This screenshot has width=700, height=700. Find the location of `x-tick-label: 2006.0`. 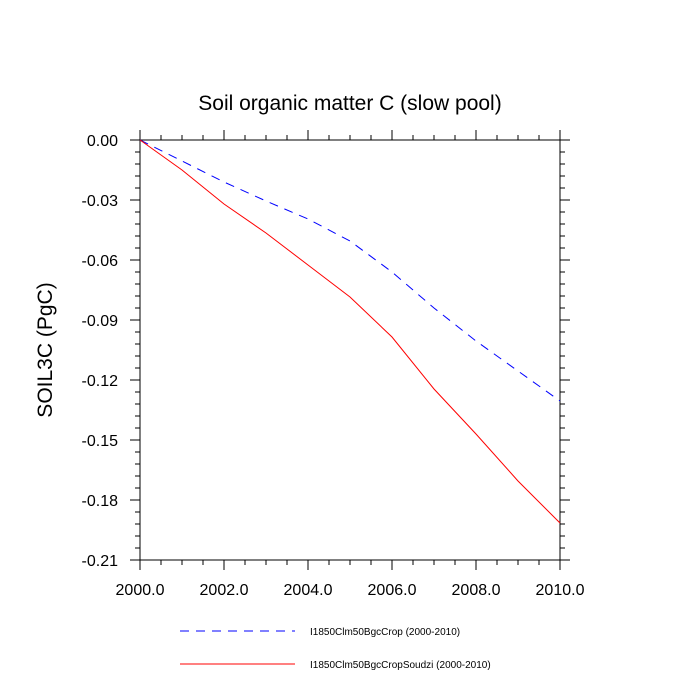

x-tick-label: 2006.0 is located at coordinates (392, 590).